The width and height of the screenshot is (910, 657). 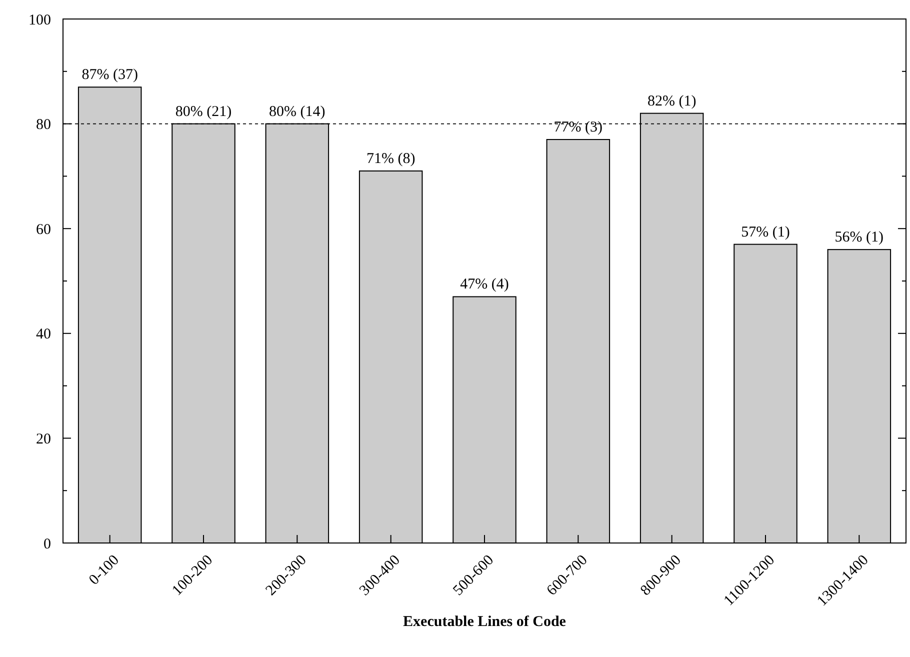 I want to click on y-tick-label: 20, so click(x=43, y=439).